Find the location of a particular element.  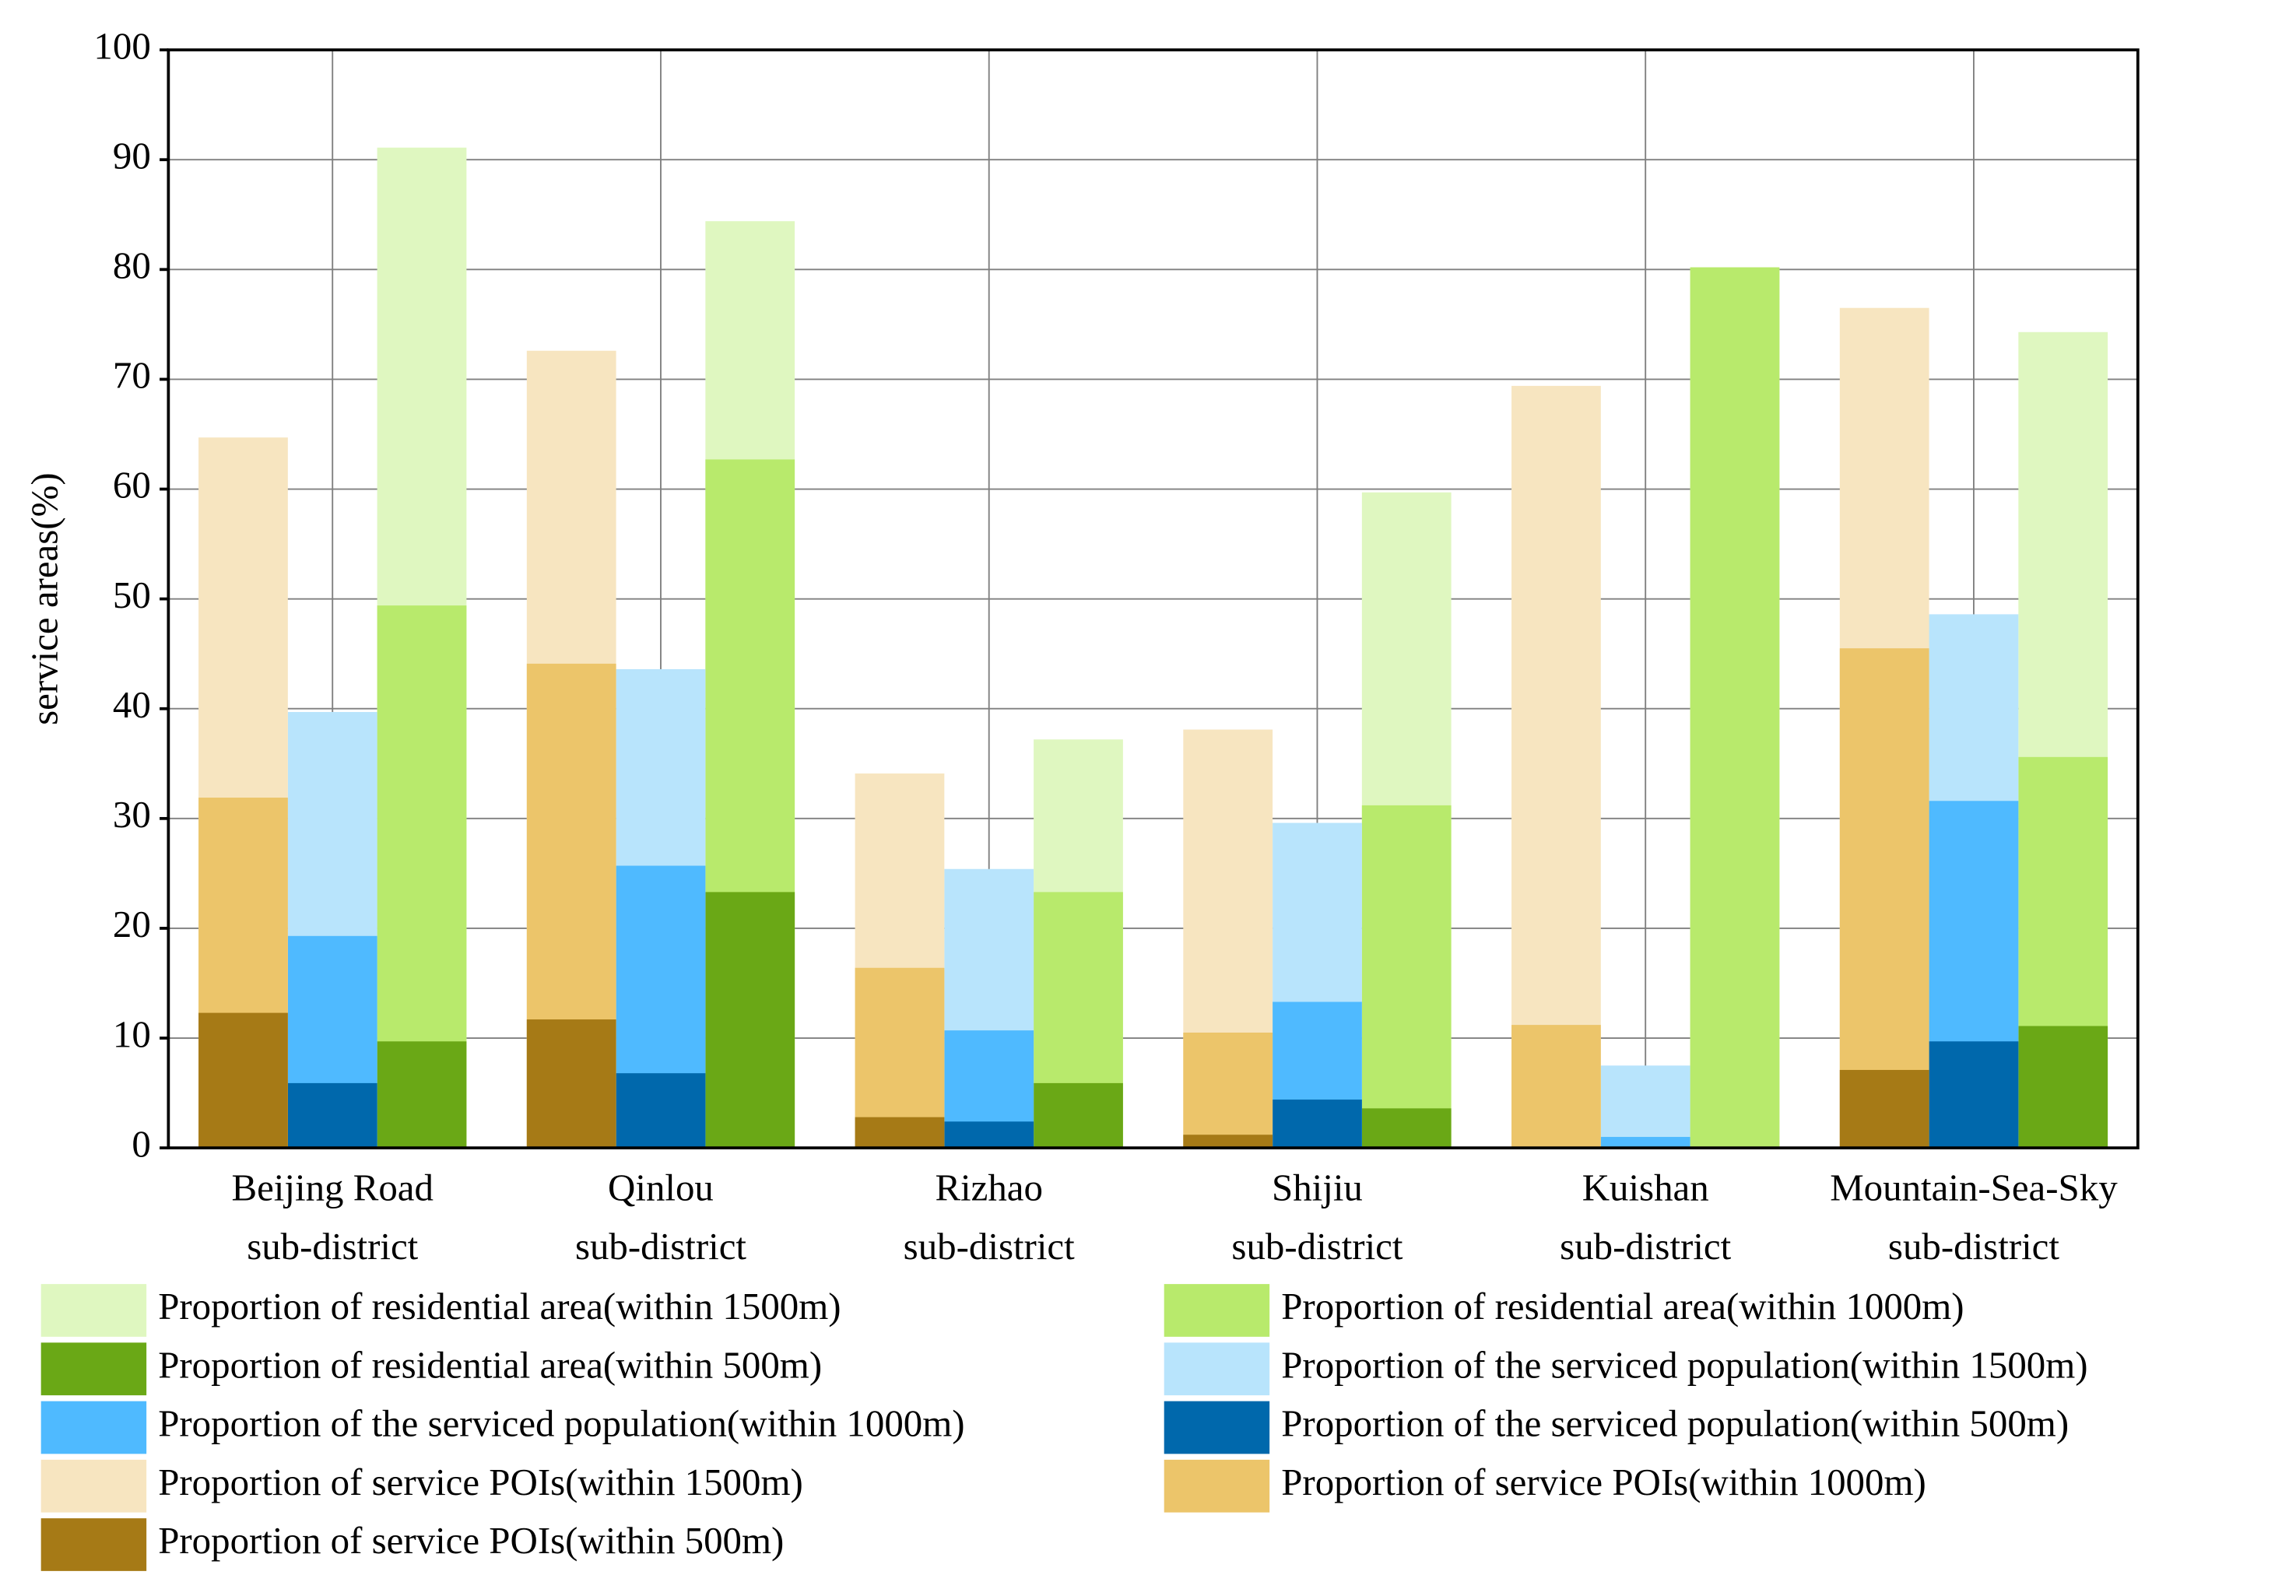

x-tick-label-line: Kuishan is located at coordinates (1645, 1187).